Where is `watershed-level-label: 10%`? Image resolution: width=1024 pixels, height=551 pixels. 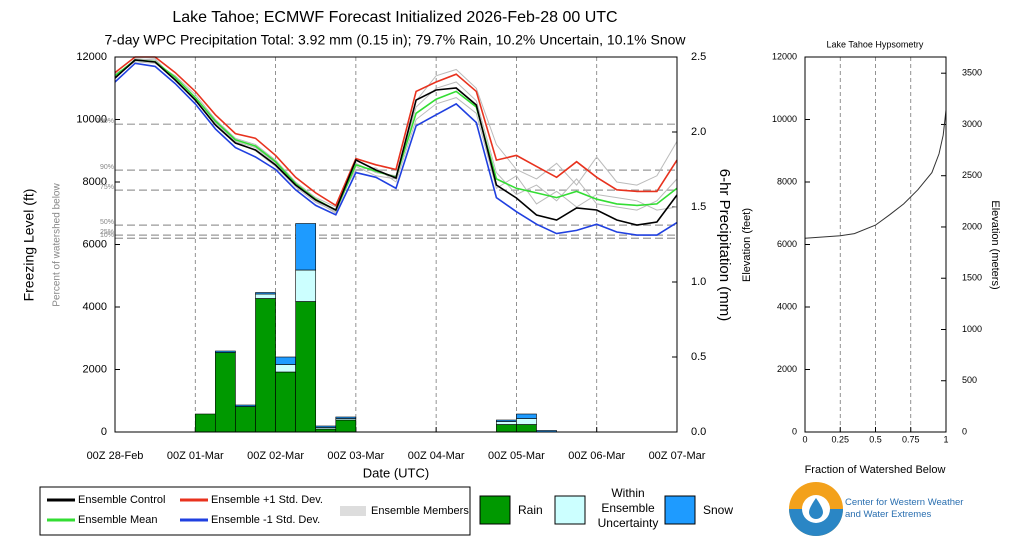
watershed-level-label: 10% is located at coordinates (107, 235).